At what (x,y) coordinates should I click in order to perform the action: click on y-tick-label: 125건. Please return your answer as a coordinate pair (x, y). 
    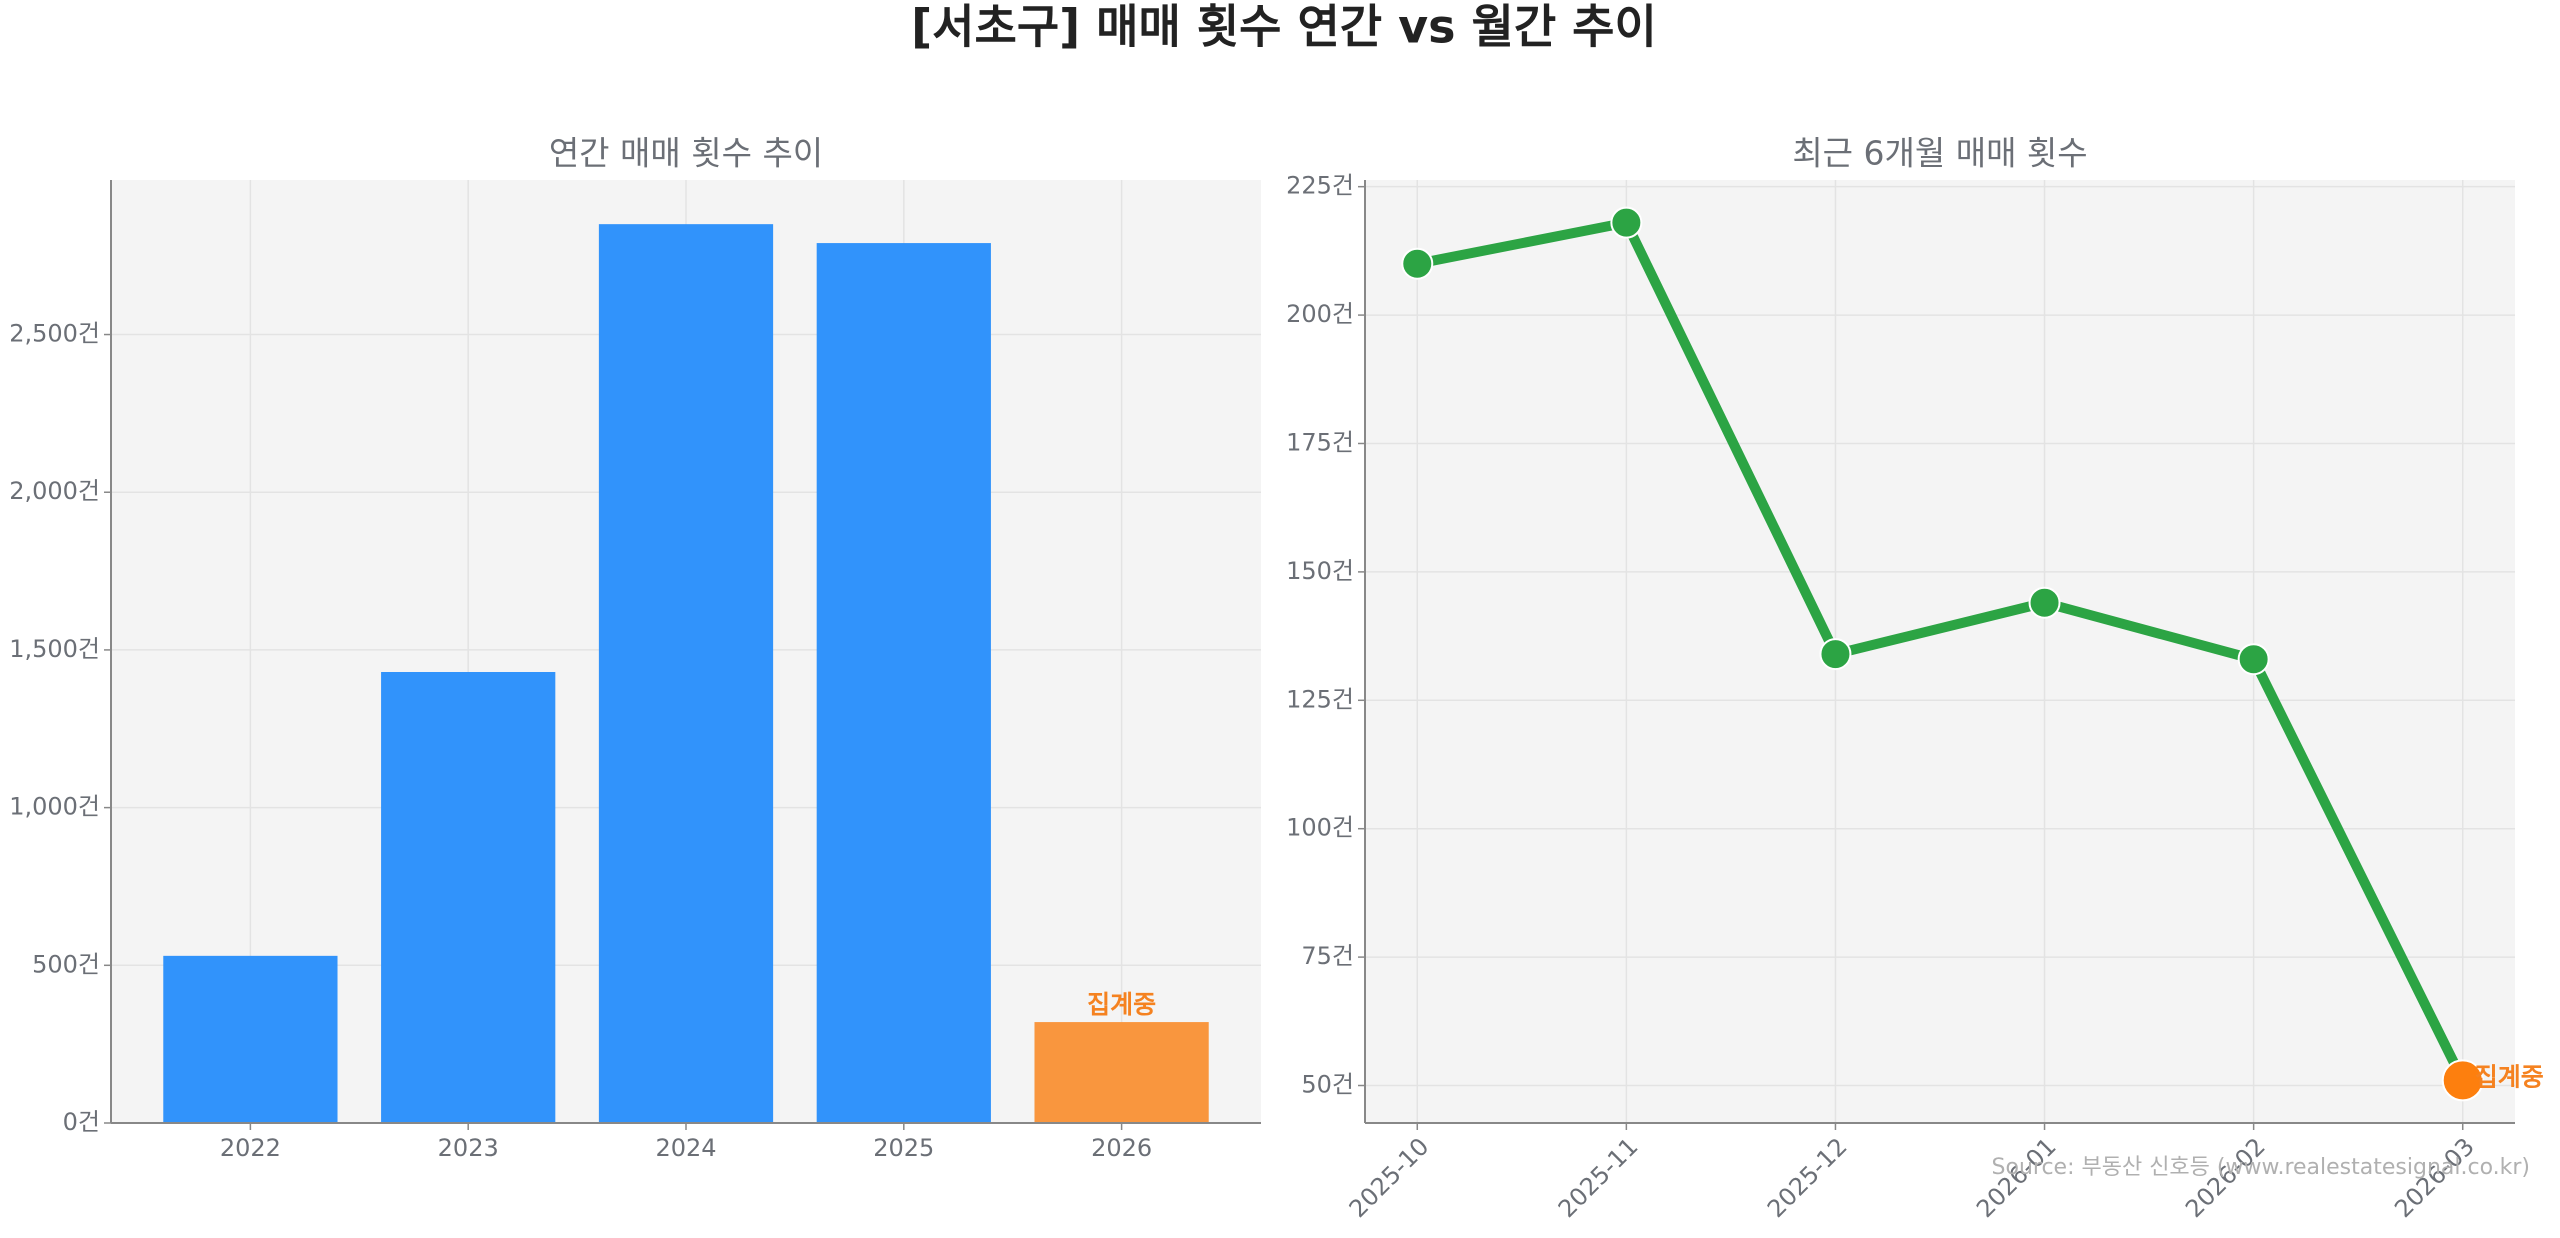
    Looking at the image, I should click on (1320, 699).